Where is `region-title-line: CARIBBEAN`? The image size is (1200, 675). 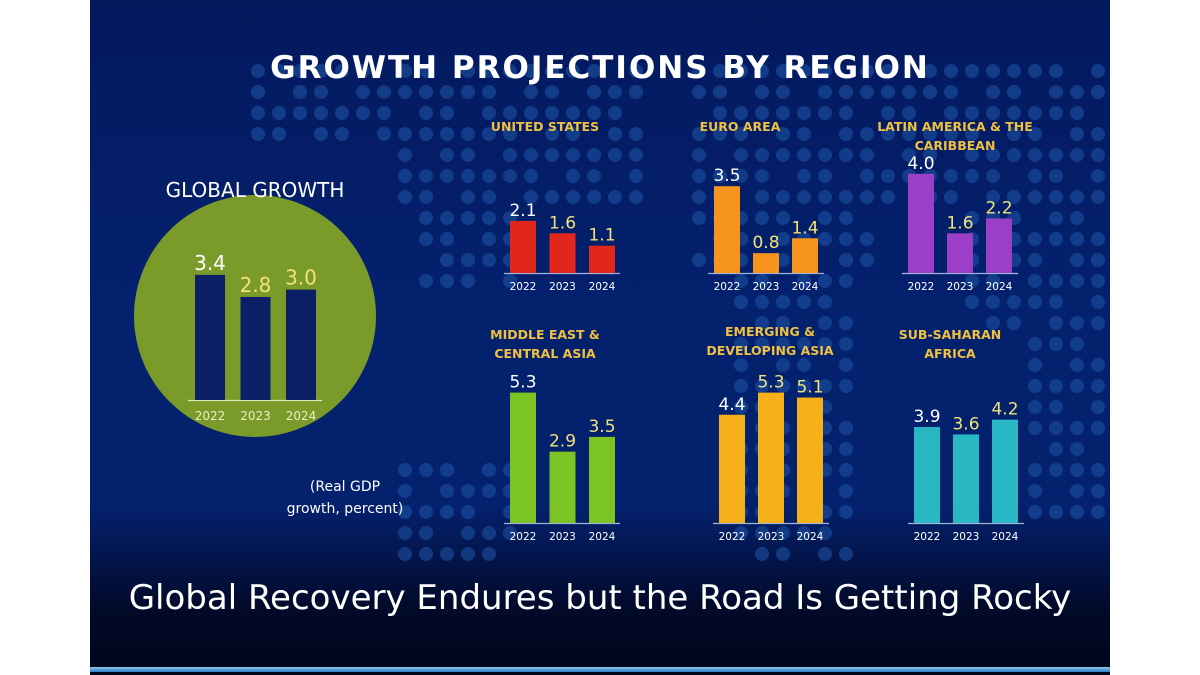 region-title-line: CARIBBEAN is located at coordinates (955, 145).